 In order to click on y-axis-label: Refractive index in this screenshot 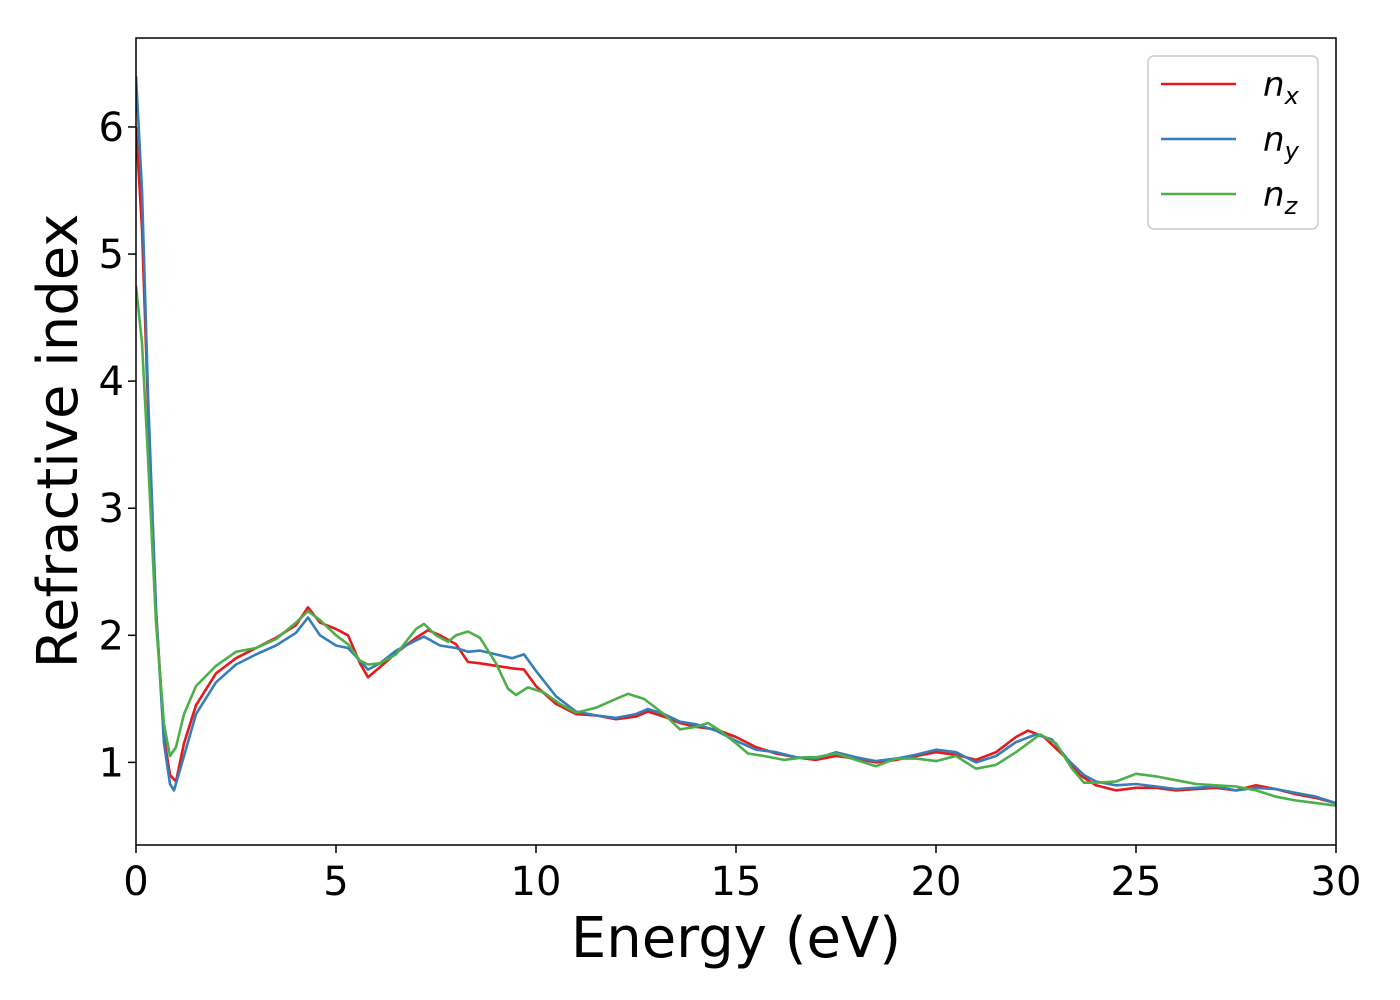, I will do `click(58, 441)`.